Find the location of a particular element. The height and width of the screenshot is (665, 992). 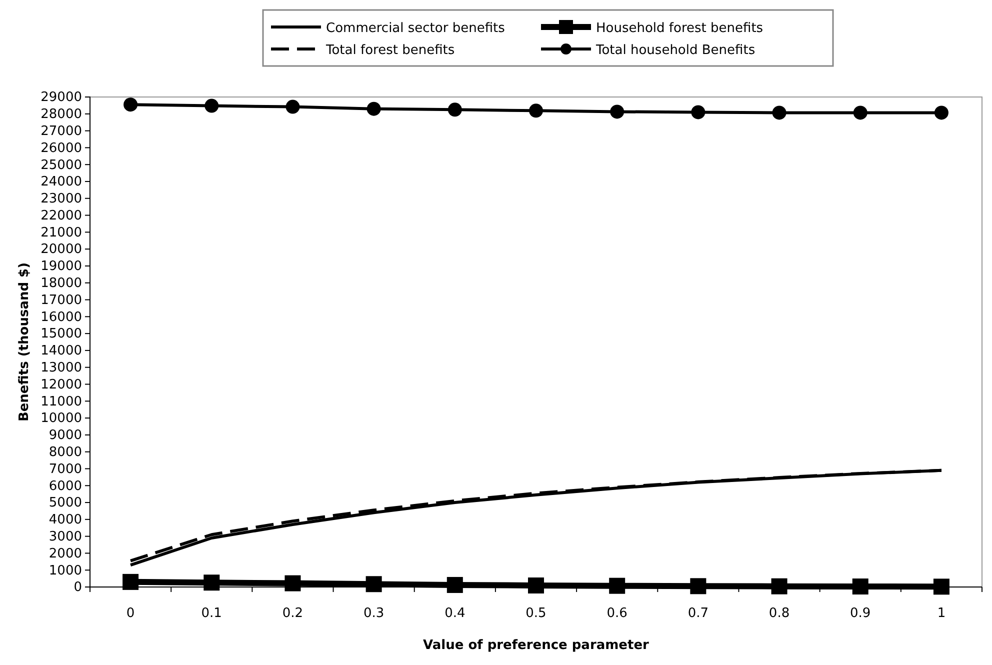

y-tick-label: 27000 is located at coordinates (61, 131).